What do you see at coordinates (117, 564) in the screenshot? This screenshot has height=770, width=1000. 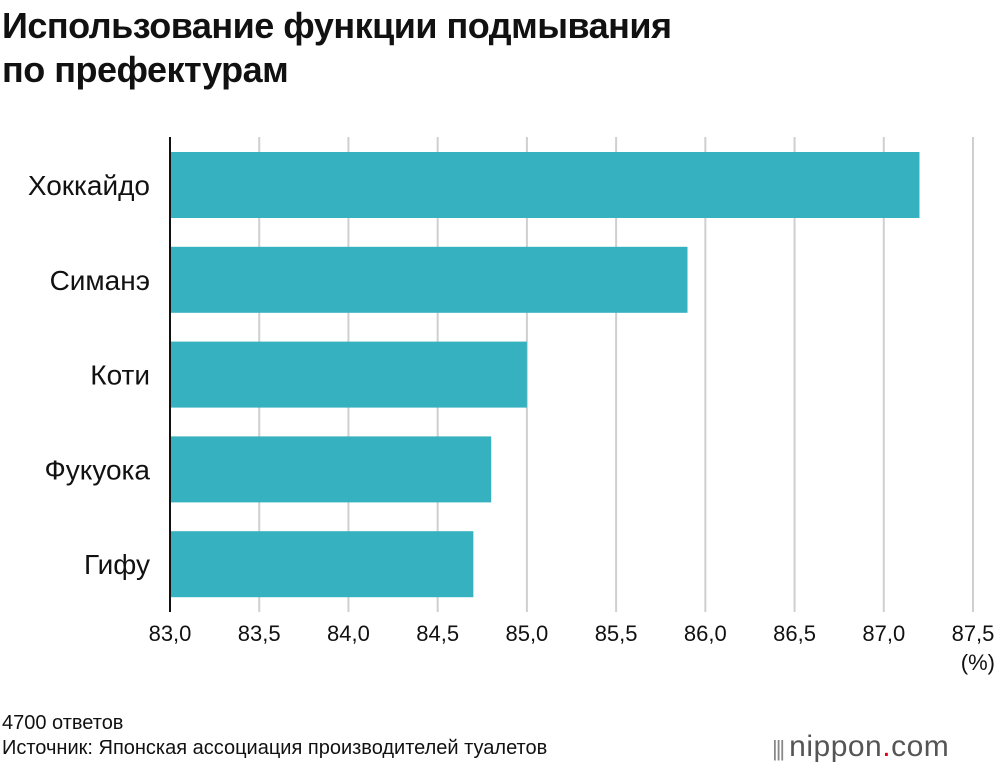 I see `category-label: Гифу` at bounding box center [117, 564].